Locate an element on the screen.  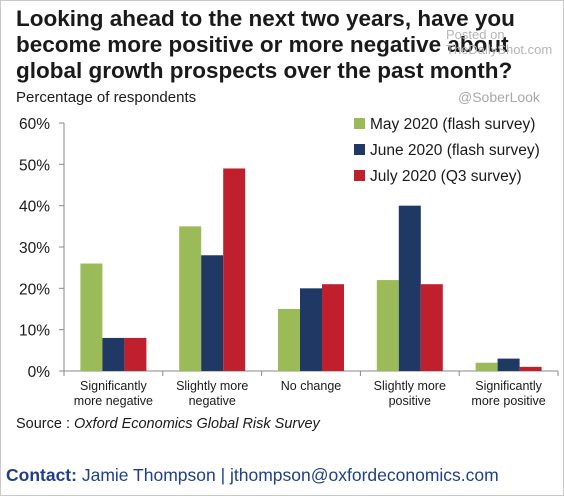
y-axis-label: Percentage of respondents is located at coordinates (106, 97).